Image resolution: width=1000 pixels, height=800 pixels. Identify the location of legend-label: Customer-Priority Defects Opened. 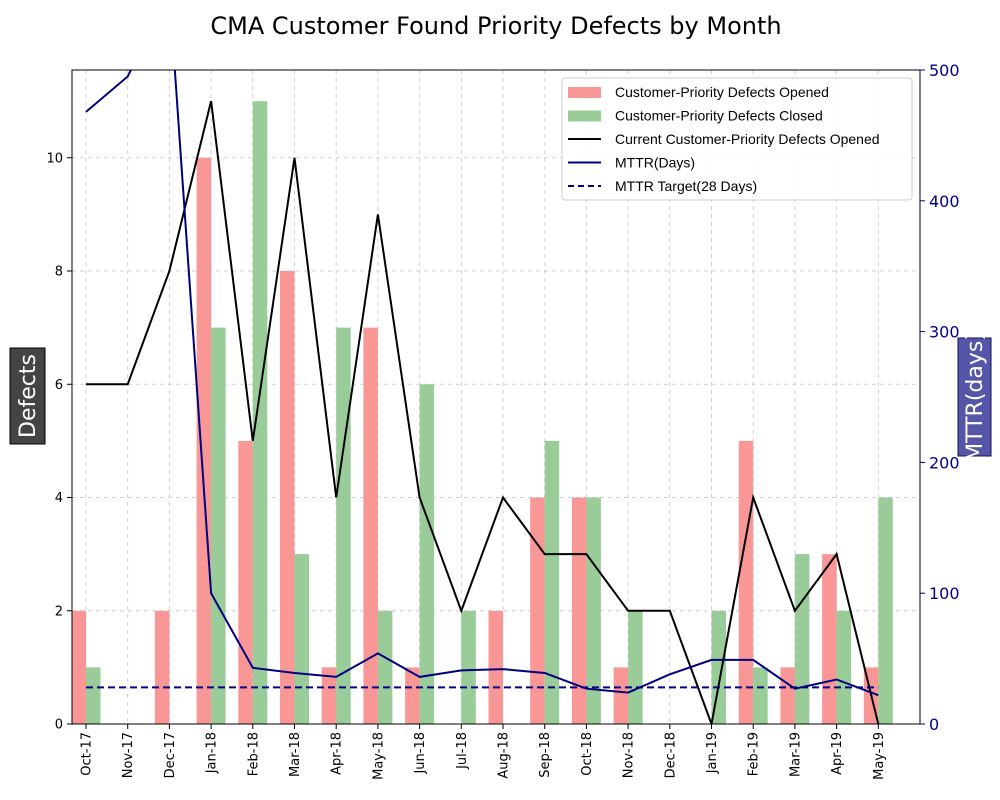
(722, 92).